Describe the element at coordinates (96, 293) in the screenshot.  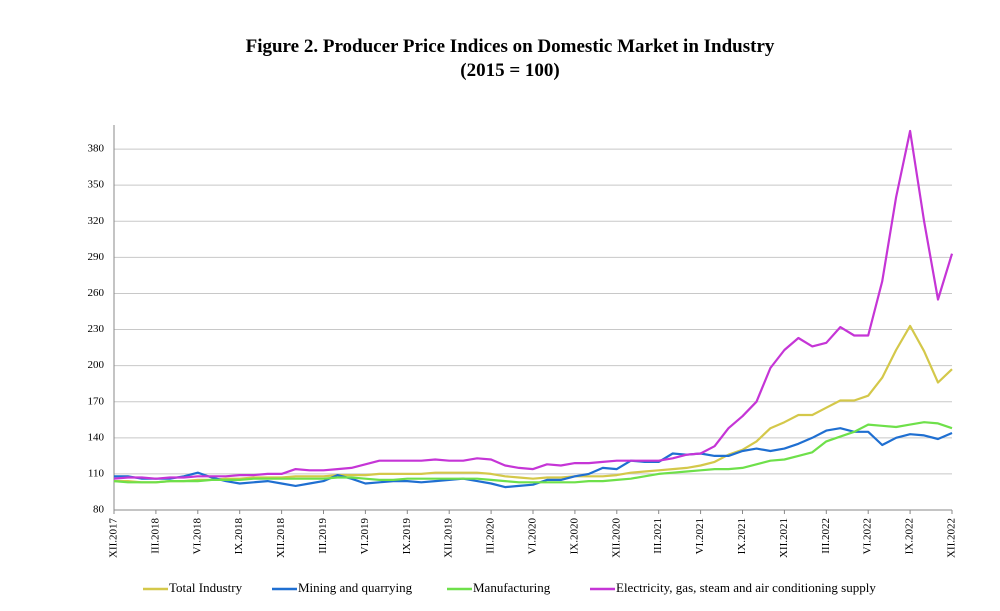
I see `y-tick-label: 260` at that location.